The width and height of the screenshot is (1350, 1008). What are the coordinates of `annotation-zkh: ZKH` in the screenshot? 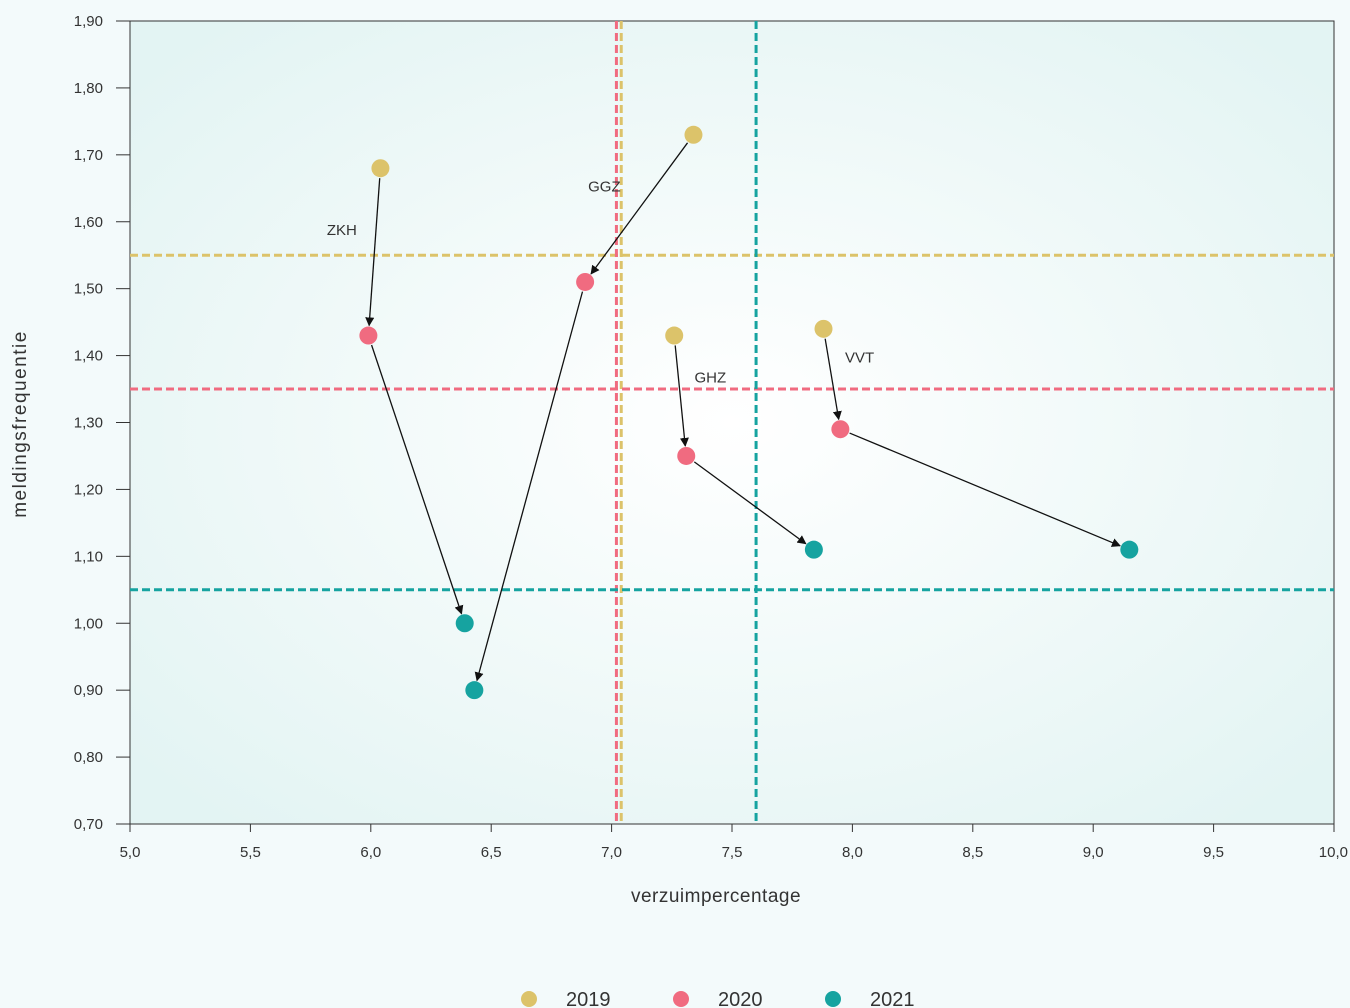 It's located at (342, 230).